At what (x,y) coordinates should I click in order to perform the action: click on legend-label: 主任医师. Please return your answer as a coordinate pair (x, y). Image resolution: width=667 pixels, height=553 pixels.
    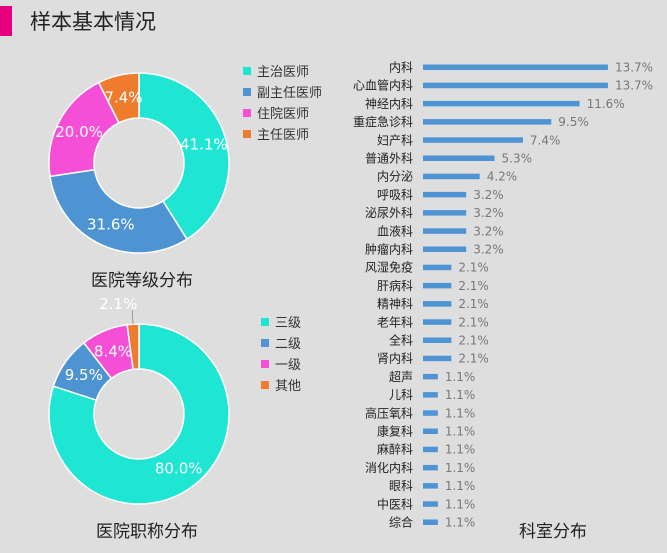
    Looking at the image, I should click on (283, 135).